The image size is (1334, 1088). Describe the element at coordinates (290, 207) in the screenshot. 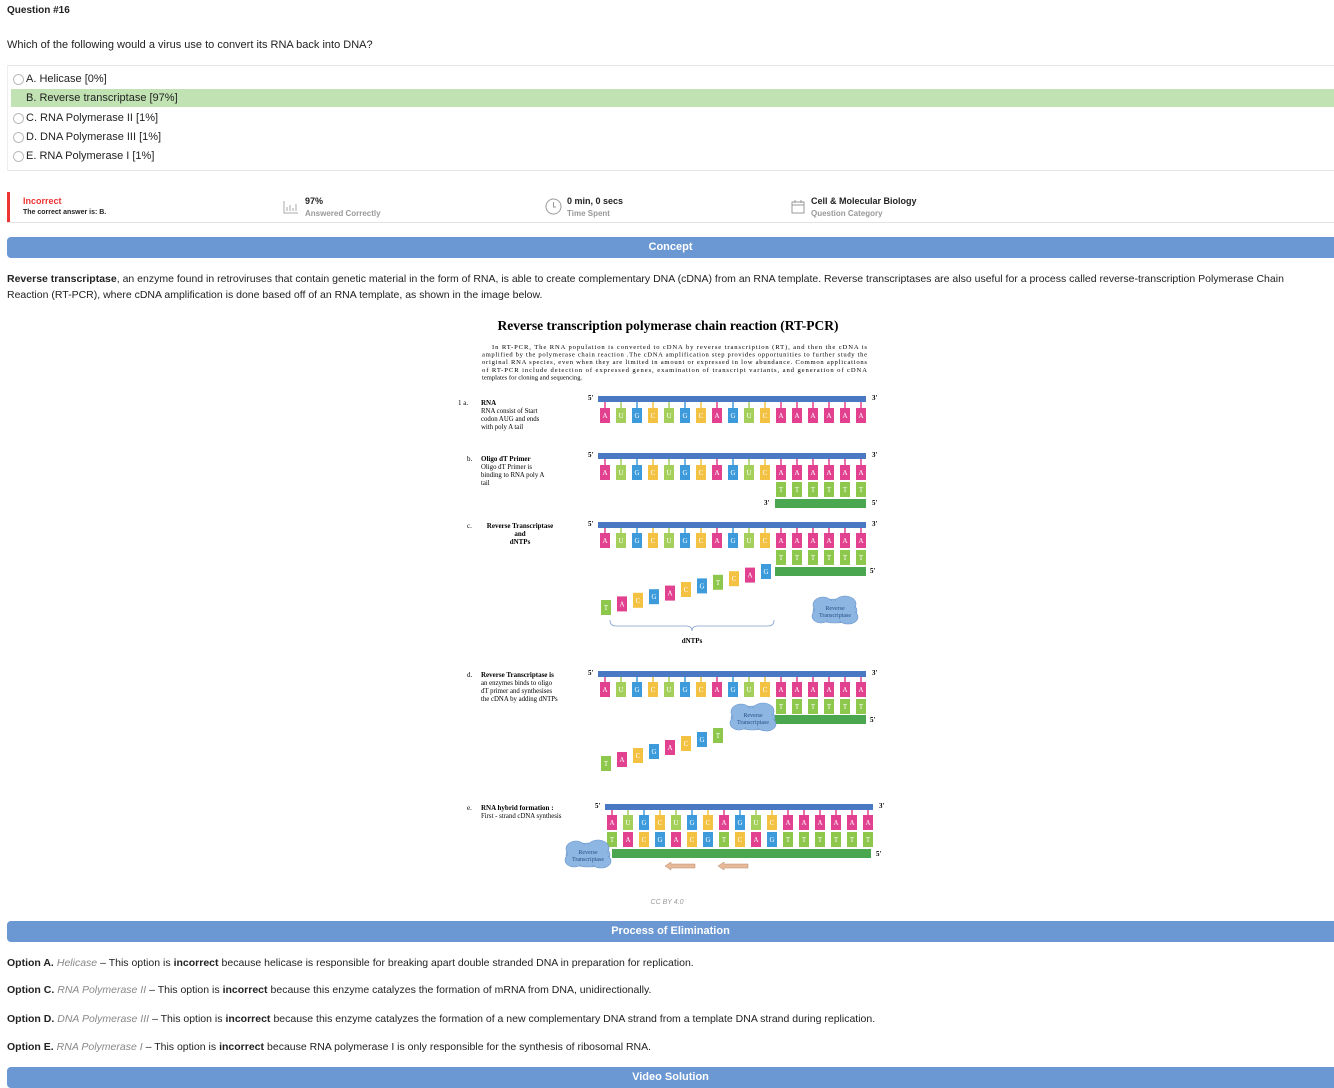

I see `chart-icon` at that location.